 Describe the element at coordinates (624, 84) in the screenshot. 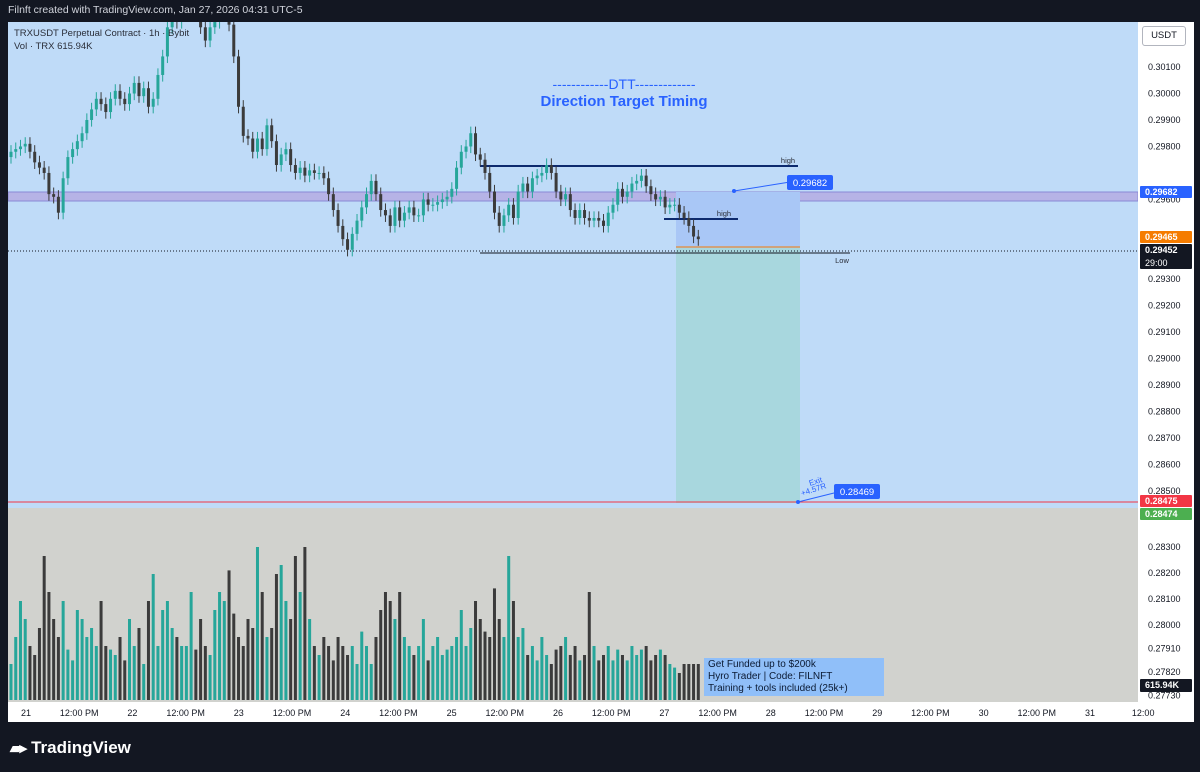

I see `dtt-line: ------------DTT-------------` at that location.